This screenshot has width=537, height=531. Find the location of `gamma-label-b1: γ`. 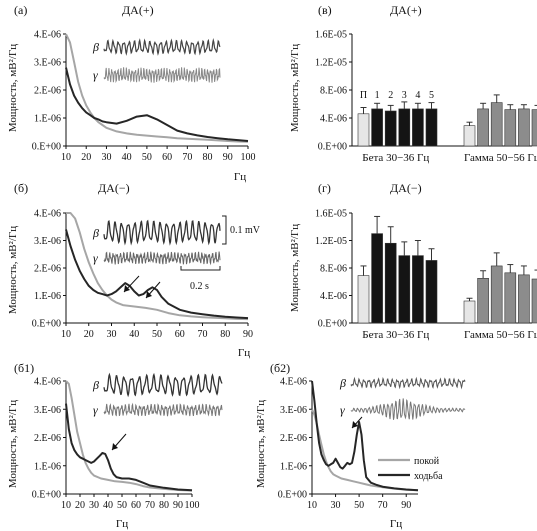

gamma-label-b1: γ is located at coordinates (95, 410).